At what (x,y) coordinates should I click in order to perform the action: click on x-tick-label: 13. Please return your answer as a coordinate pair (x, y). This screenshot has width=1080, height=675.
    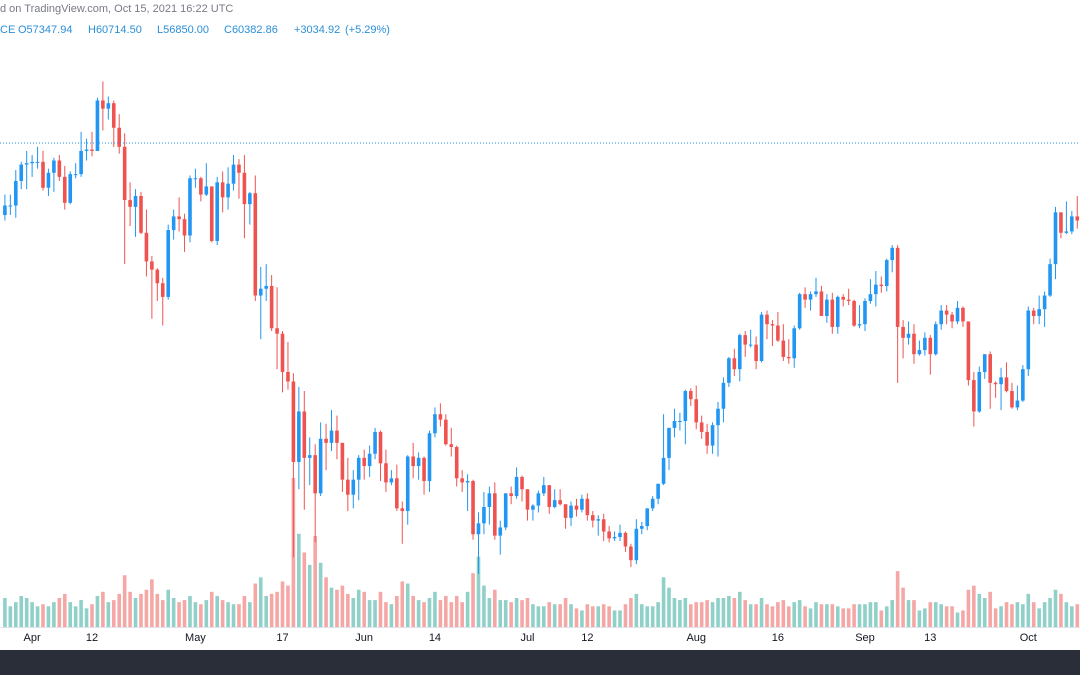
    Looking at the image, I should click on (930, 638).